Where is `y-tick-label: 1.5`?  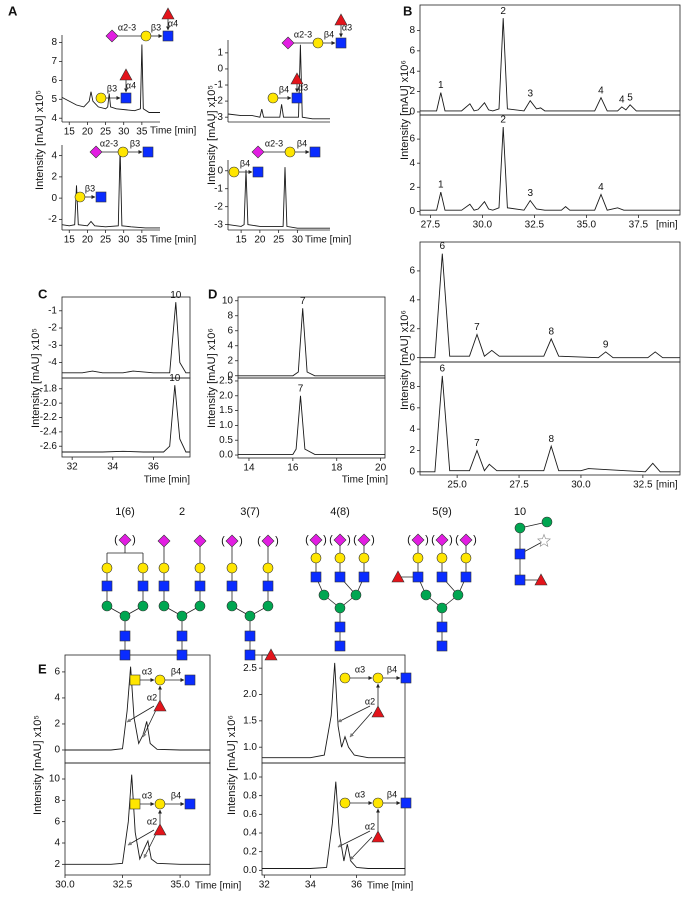 y-tick-label: 1.5 is located at coordinates (250, 720).